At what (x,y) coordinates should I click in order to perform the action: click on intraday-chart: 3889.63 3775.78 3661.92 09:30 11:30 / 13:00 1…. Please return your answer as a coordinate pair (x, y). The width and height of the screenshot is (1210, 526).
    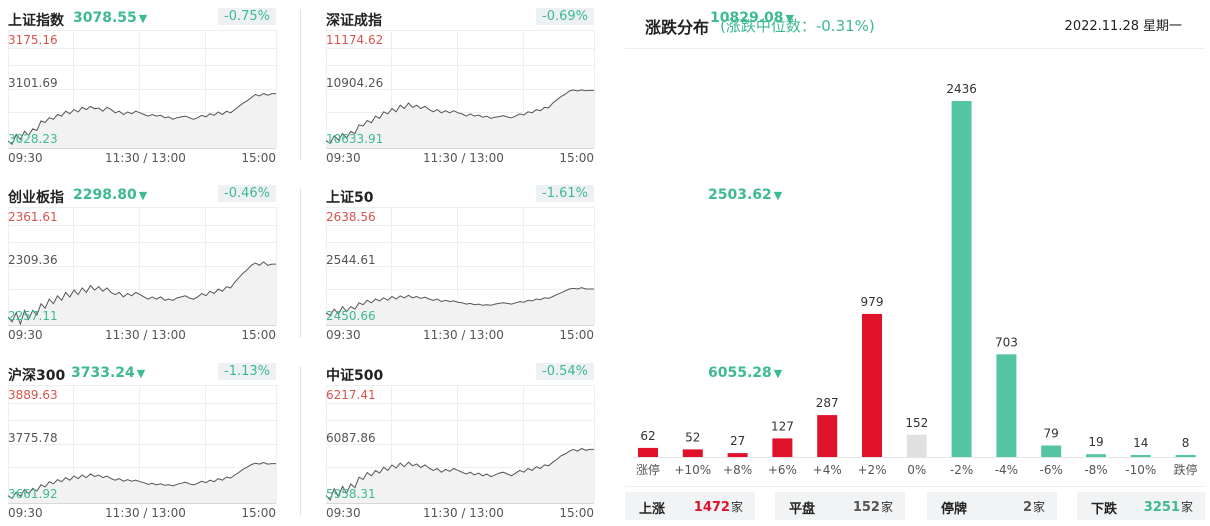
    Looking at the image, I should click on (146, 455).